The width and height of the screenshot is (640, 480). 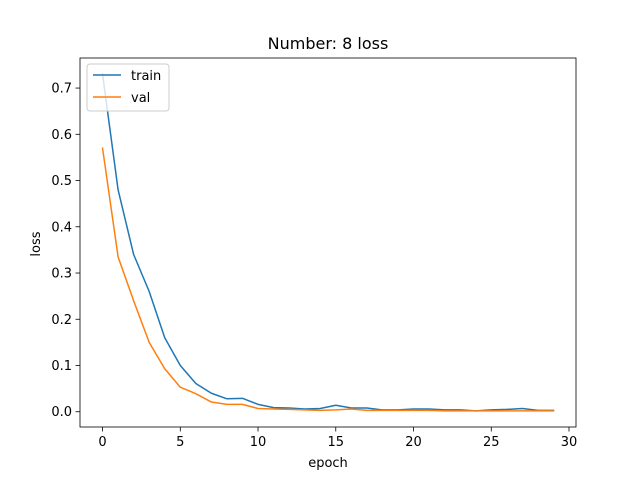 I want to click on y-tick-label: 0.2, so click(x=61, y=320).